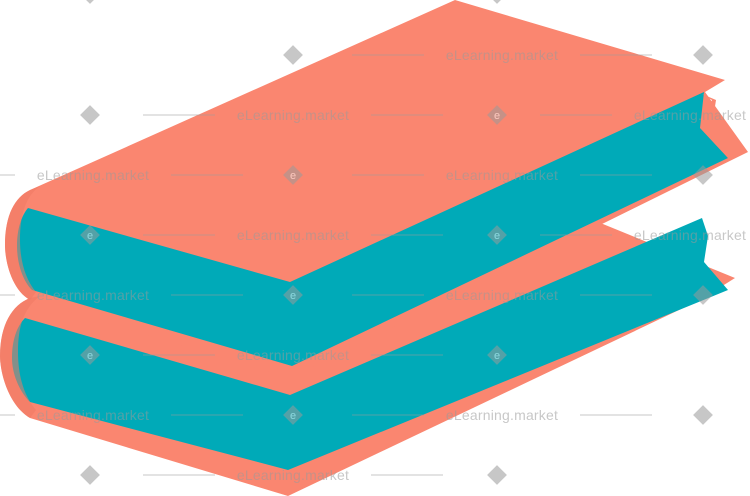 The height and width of the screenshot is (496, 750). I want to click on top-book-spine-shade, so click(22, 243).